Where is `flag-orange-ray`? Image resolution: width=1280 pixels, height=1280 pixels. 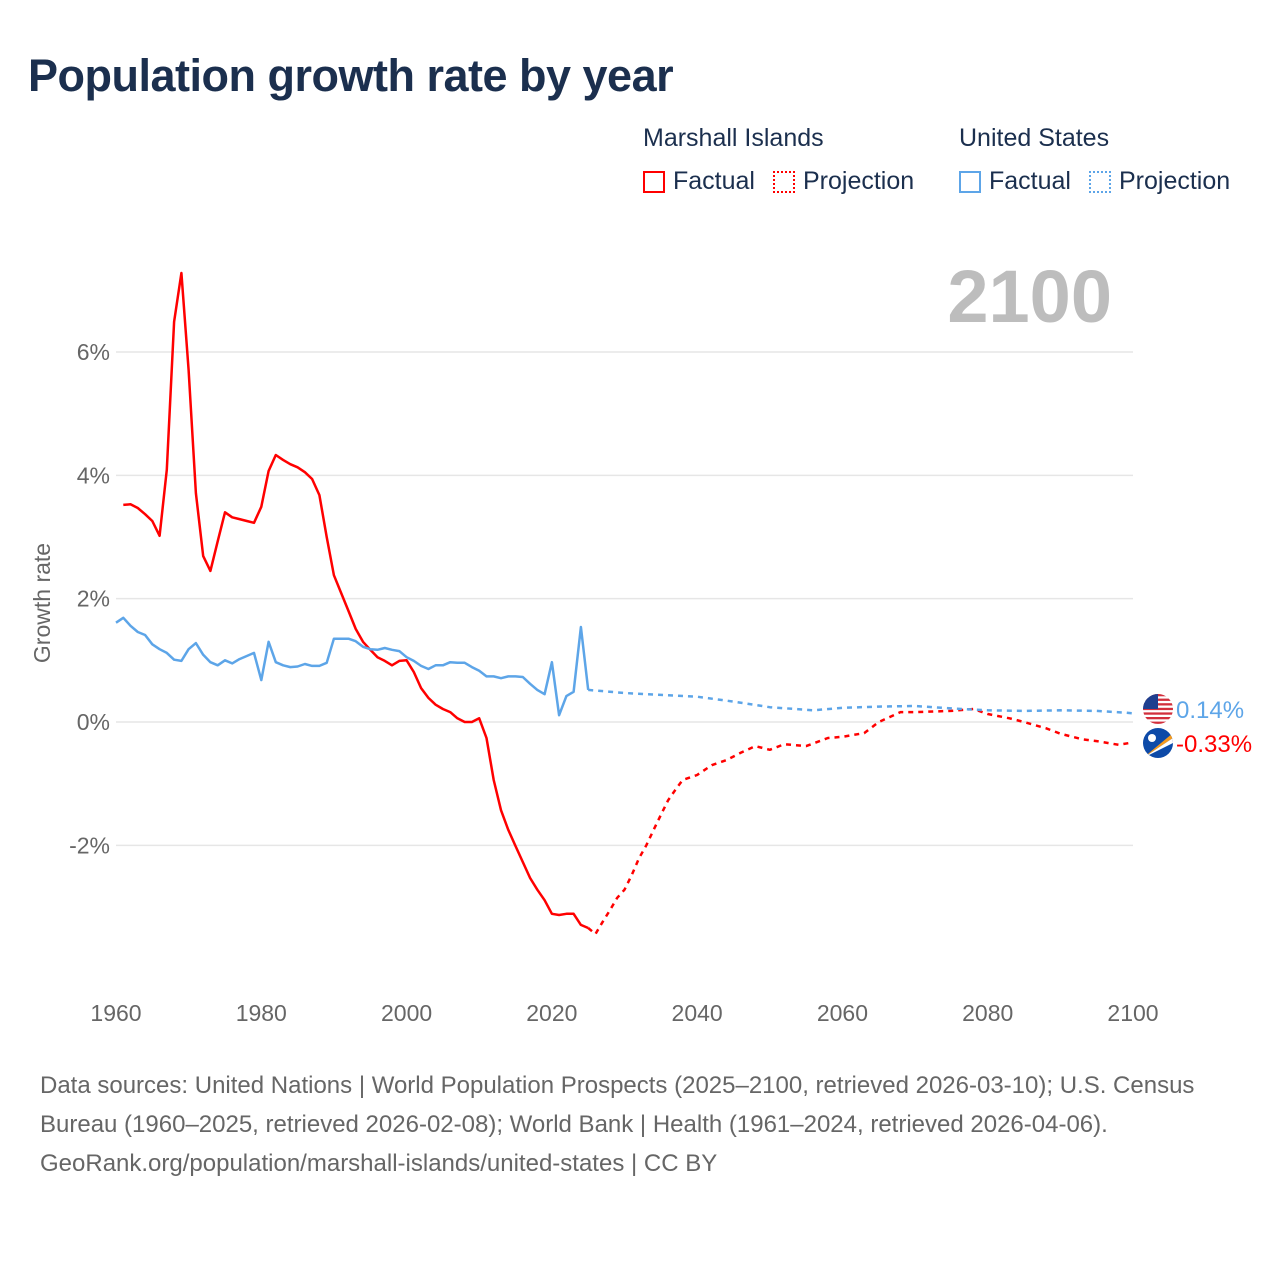
flag-orange-ray is located at coordinates (1158, 745).